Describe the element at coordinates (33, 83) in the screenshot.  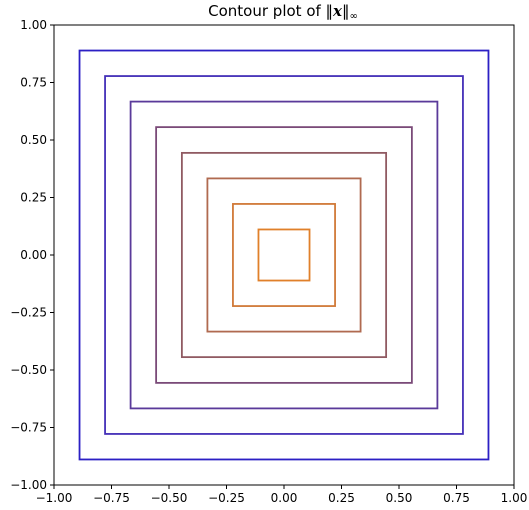
I see `y-tick-label: 0.75` at that location.